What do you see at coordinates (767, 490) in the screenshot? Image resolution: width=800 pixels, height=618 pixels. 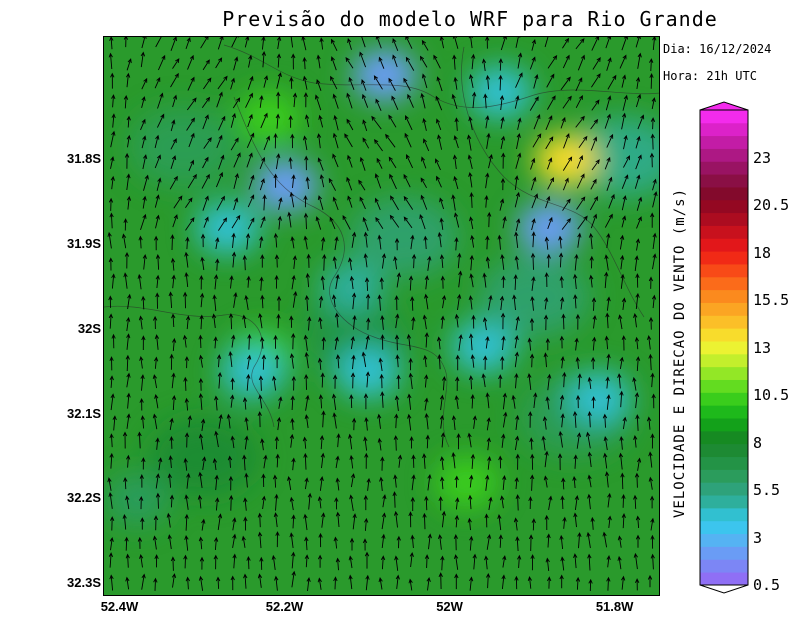 I see `legend-tick-label: 5.5` at bounding box center [767, 490].